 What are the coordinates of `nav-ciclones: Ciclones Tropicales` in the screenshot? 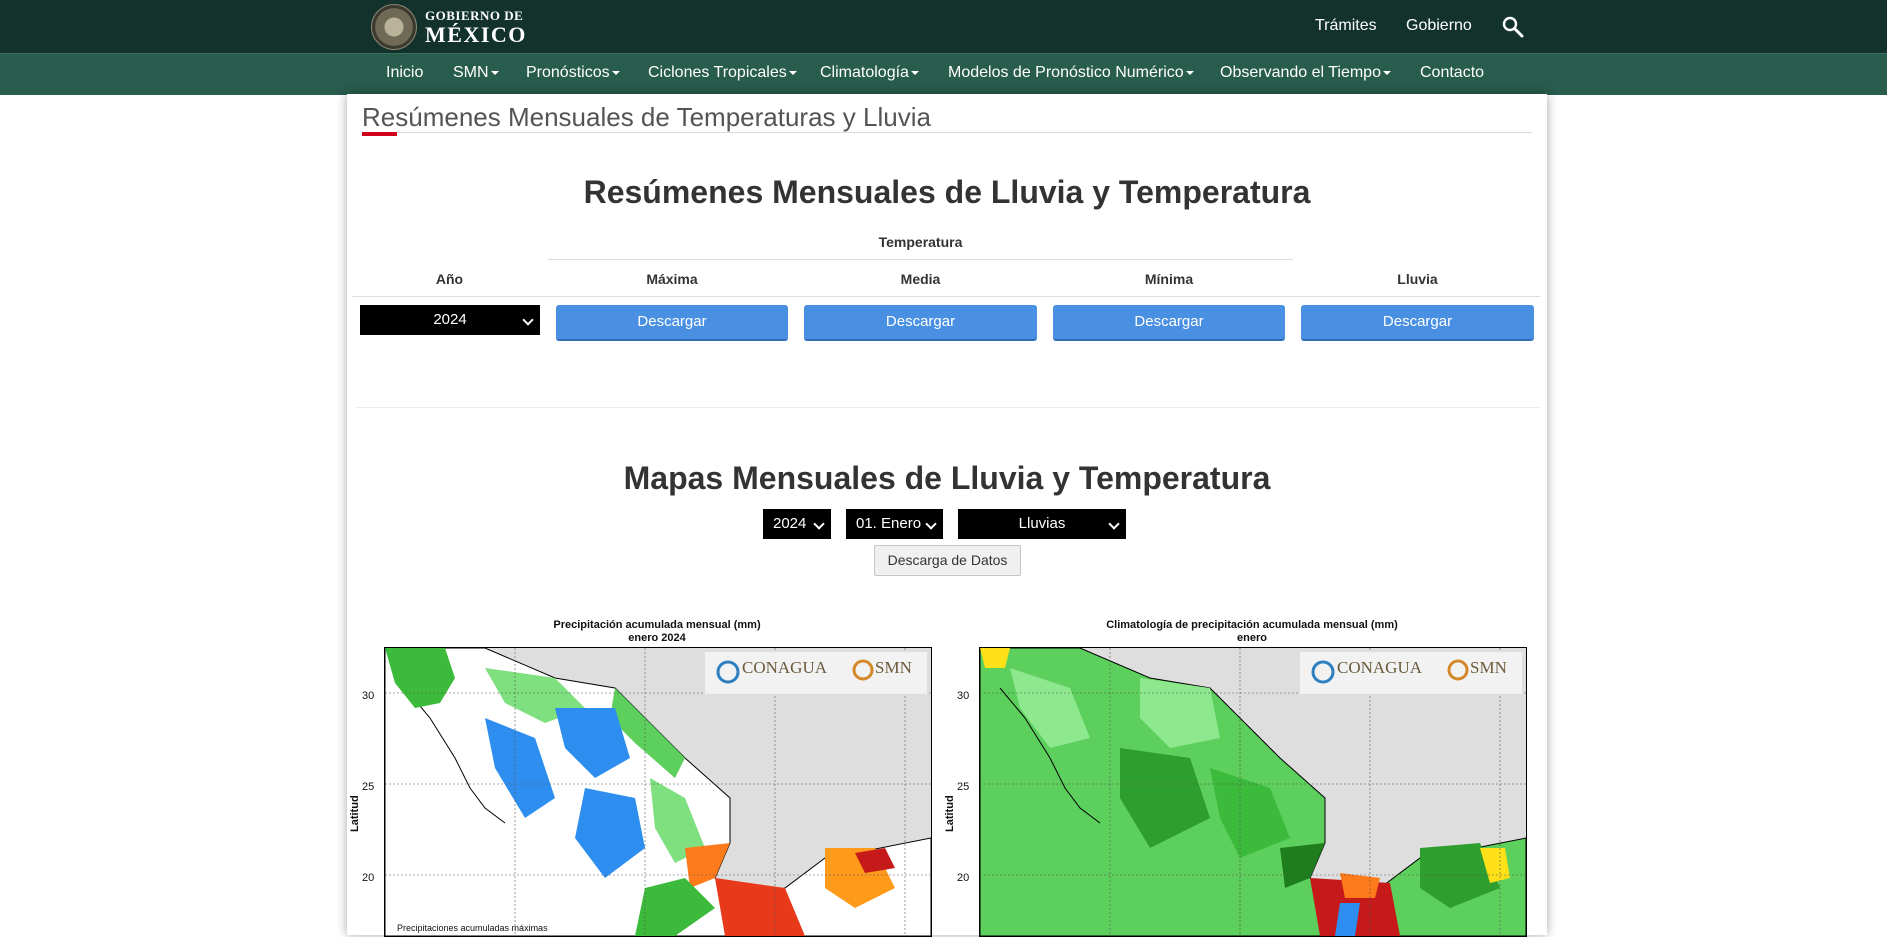 It's located at (722, 74).